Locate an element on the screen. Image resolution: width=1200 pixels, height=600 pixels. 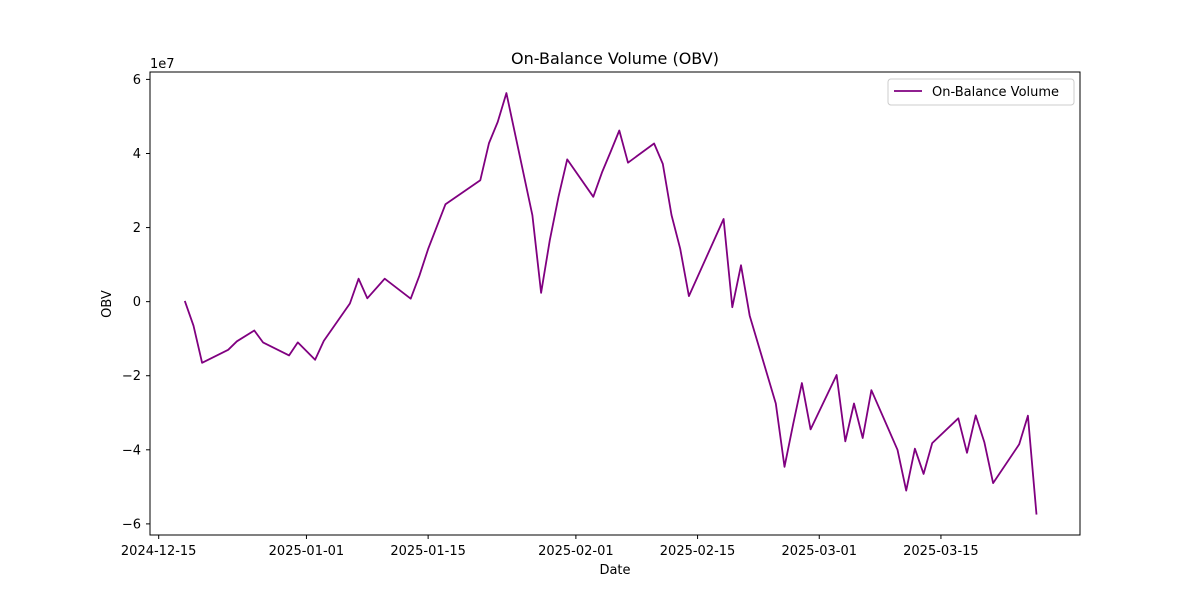
y-tick-label: 2 is located at coordinates (137, 228).